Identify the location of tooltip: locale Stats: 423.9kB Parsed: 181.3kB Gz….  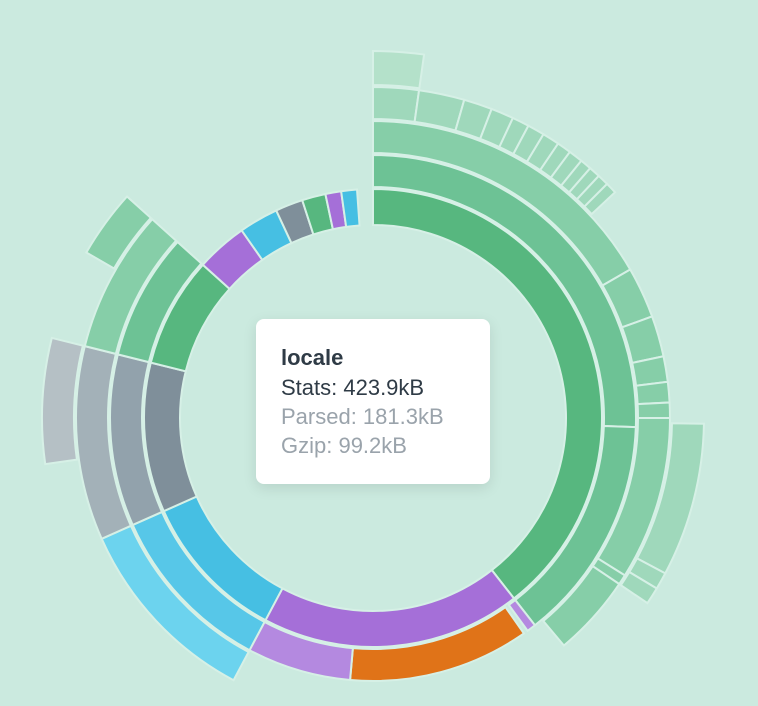
(373, 401).